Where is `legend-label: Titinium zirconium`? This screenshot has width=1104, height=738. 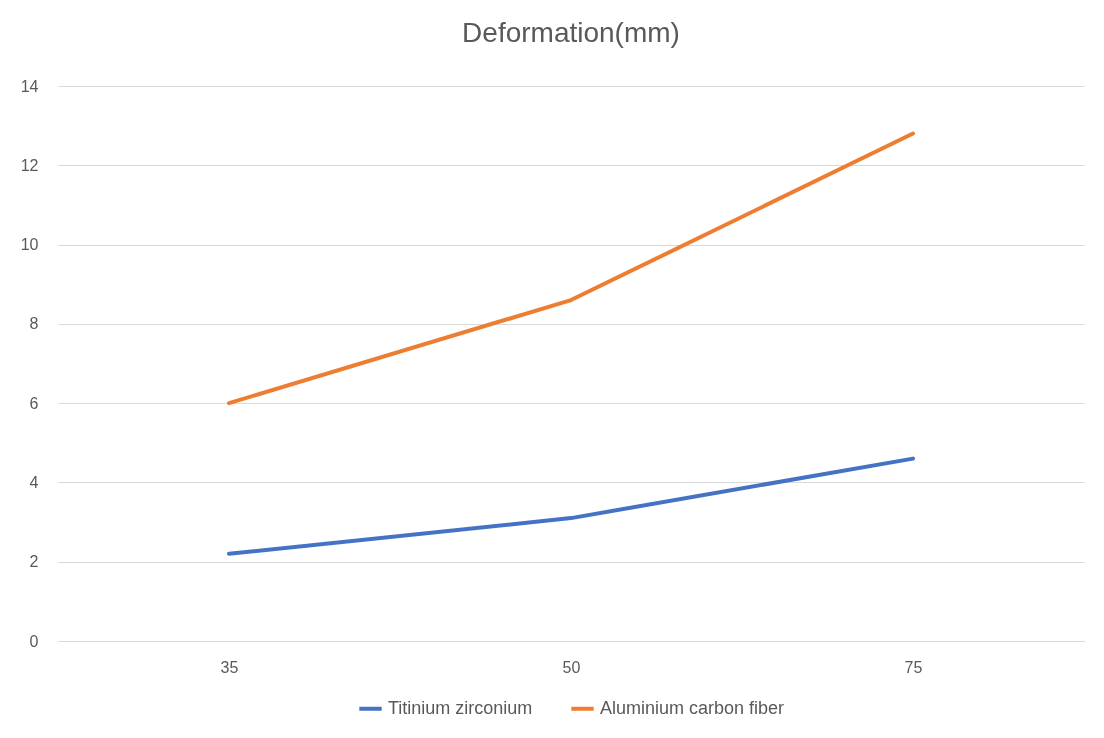 legend-label: Titinium zirconium is located at coordinates (460, 707).